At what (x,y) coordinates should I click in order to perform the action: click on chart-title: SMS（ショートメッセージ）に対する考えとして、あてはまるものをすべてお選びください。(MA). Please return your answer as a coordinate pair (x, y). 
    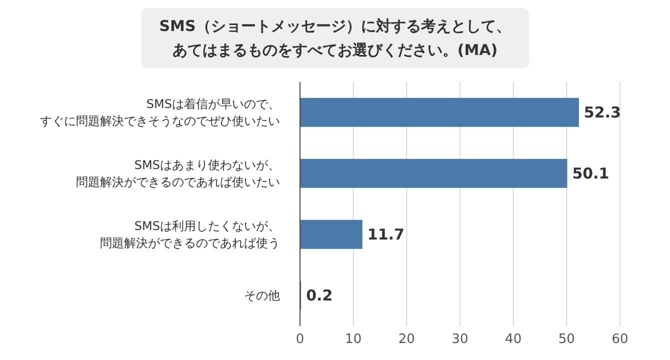
    Looking at the image, I should click on (335, 38).